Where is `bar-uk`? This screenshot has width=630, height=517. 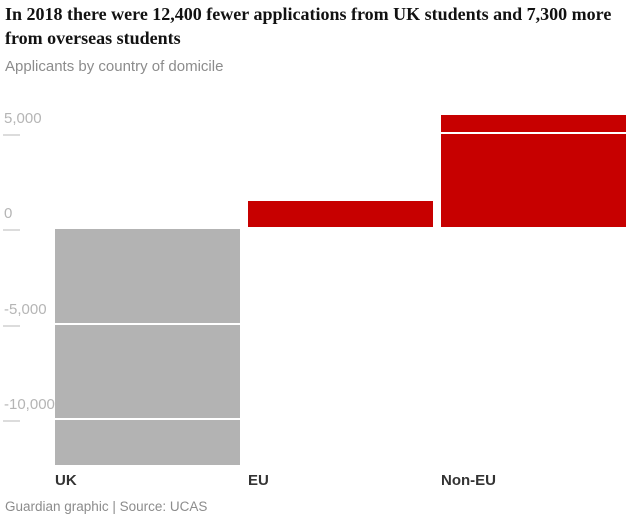 bar-uk is located at coordinates (147, 346).